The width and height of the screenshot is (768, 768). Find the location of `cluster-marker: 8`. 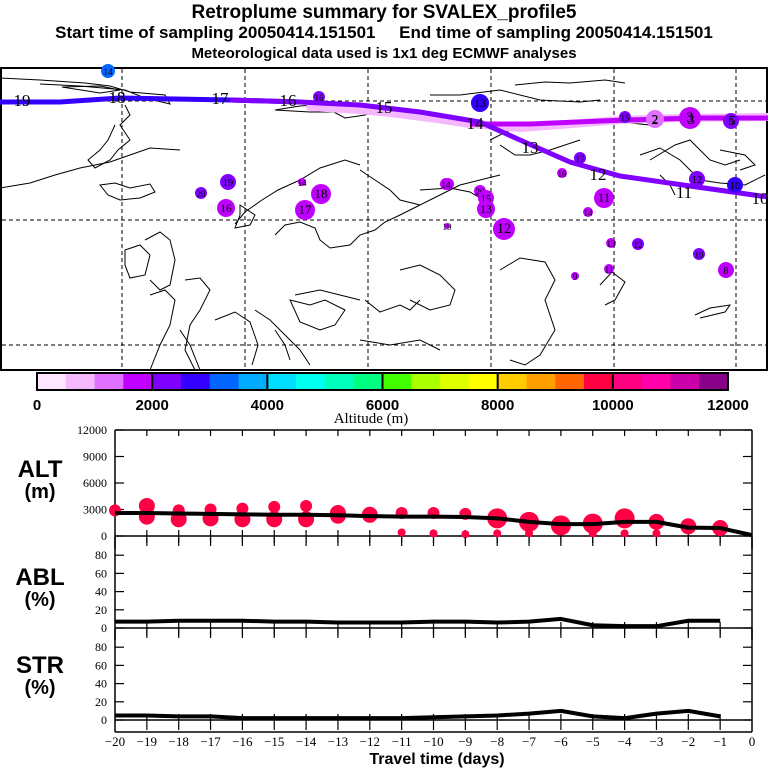

cluster-marker: 8 is located at coordinates (726, 270).